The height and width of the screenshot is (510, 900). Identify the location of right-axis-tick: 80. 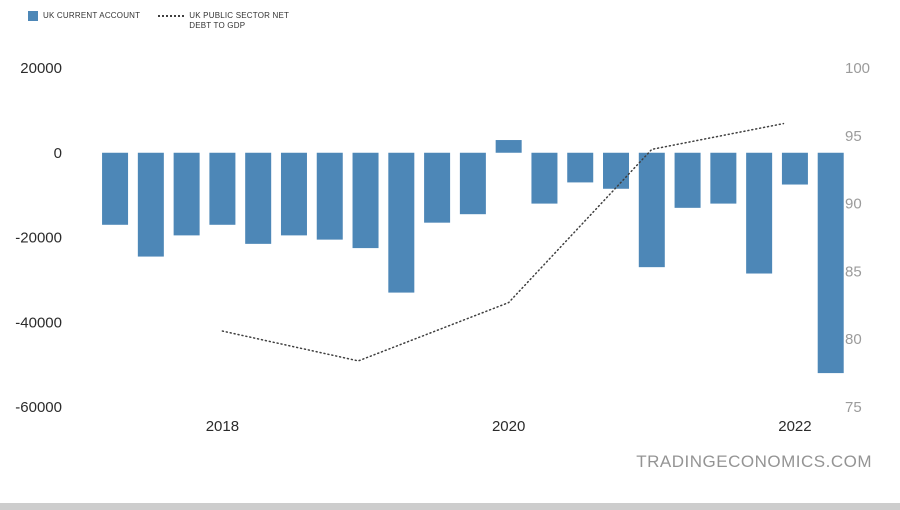
(853, 339).